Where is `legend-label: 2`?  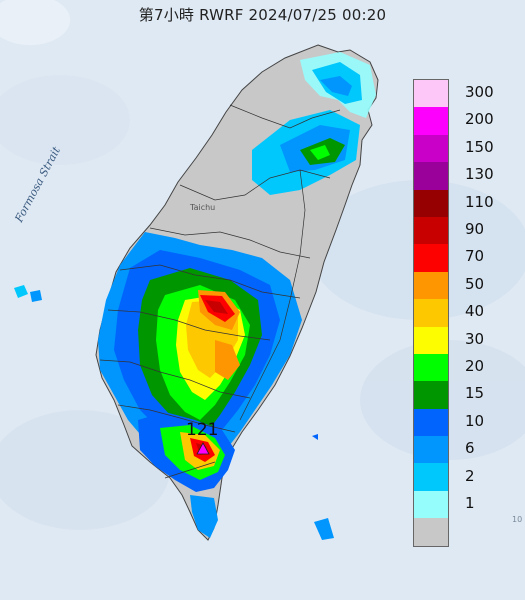 legend-label: 2 is located at coordinates (470, 475).